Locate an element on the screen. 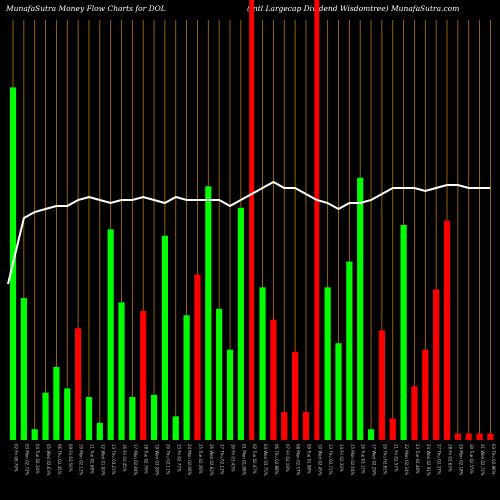 The width and height of the screenshot is (500, 500). x-tick-label: 30 Fri 03.43% is located at coordinates (233, 458).